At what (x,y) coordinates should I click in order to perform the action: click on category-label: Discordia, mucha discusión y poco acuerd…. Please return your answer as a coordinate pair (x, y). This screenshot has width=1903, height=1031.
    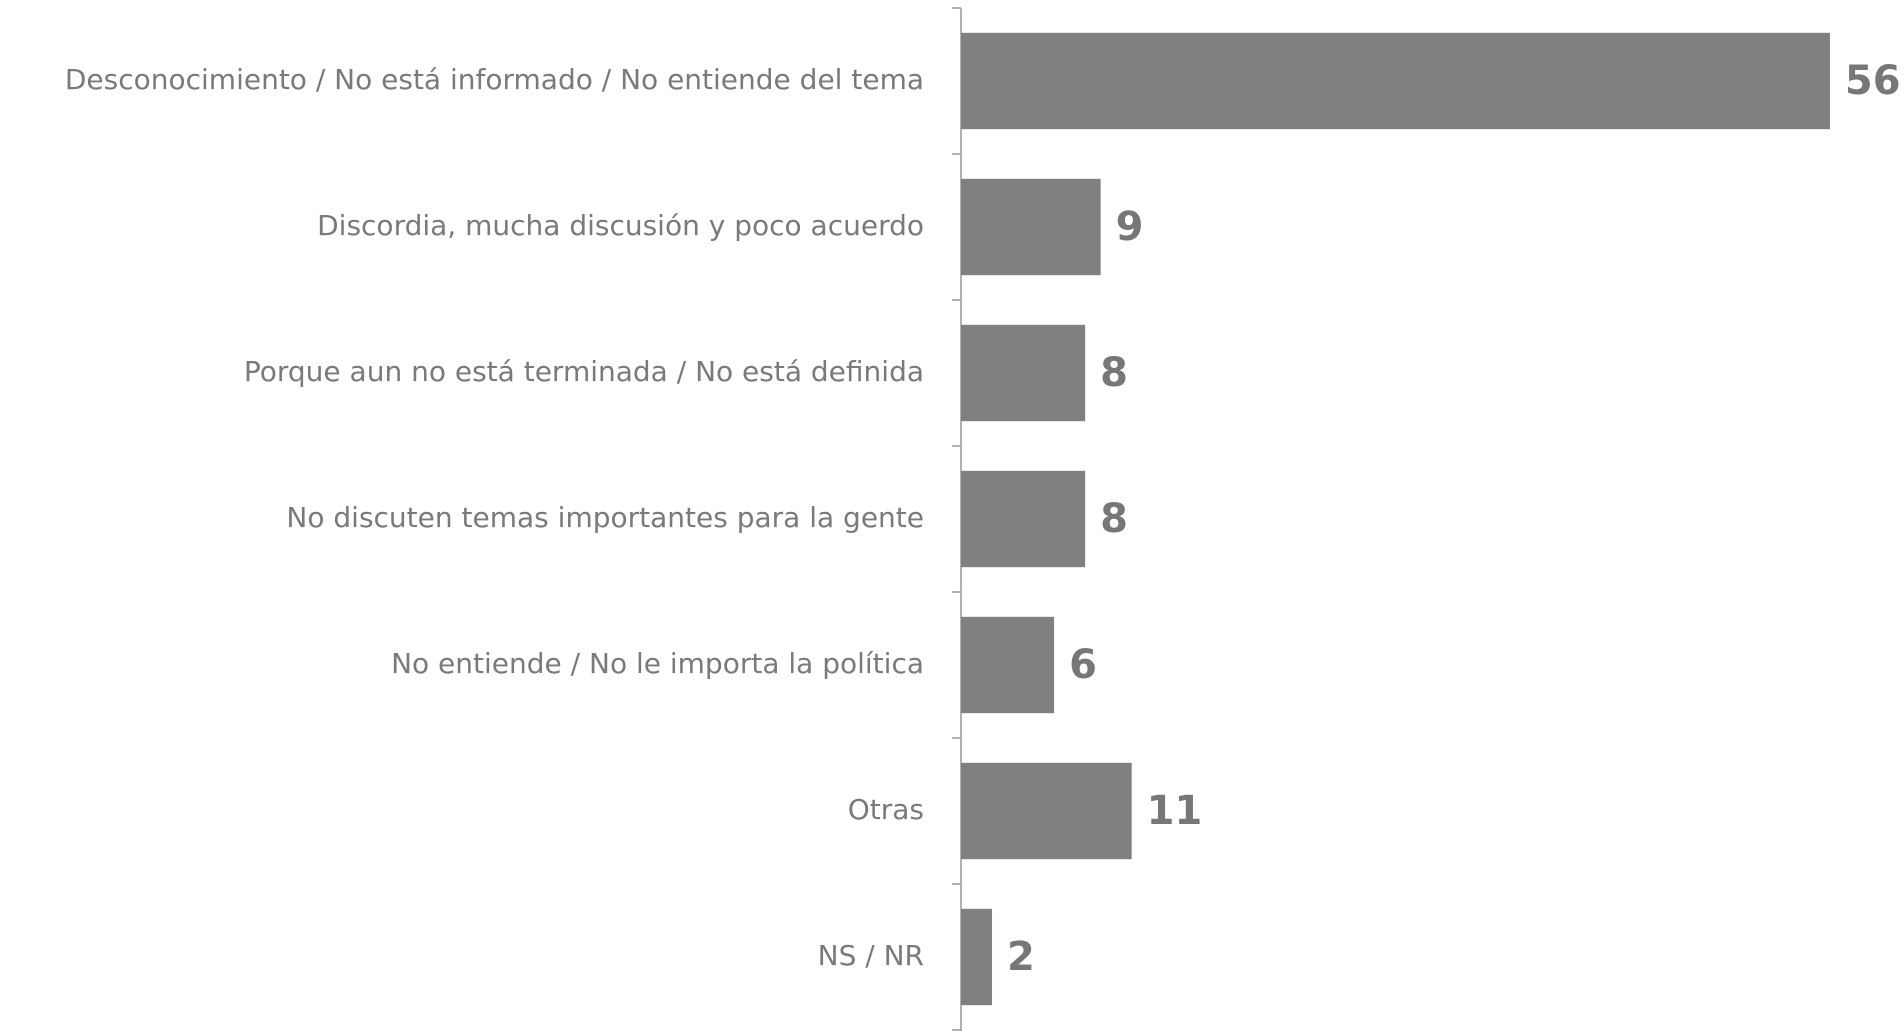
    Looking at the image, I should click on (620, 225).